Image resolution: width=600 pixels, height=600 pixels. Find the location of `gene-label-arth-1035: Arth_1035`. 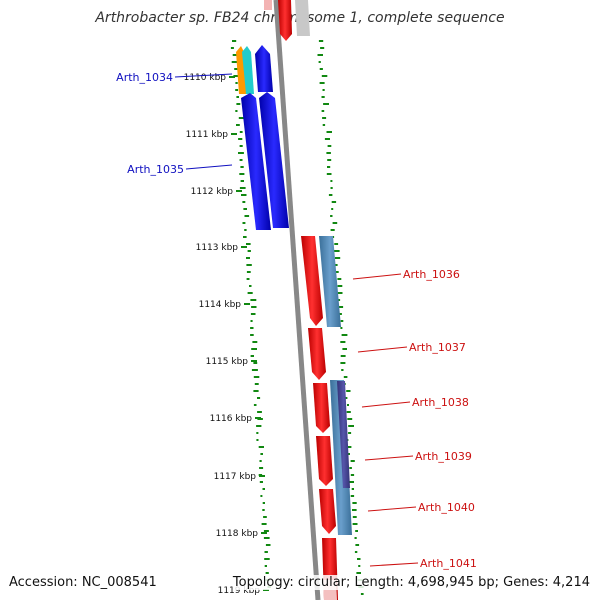

gene-label-arth-1035: Arth_1035 is located at coordinates (155, 169).